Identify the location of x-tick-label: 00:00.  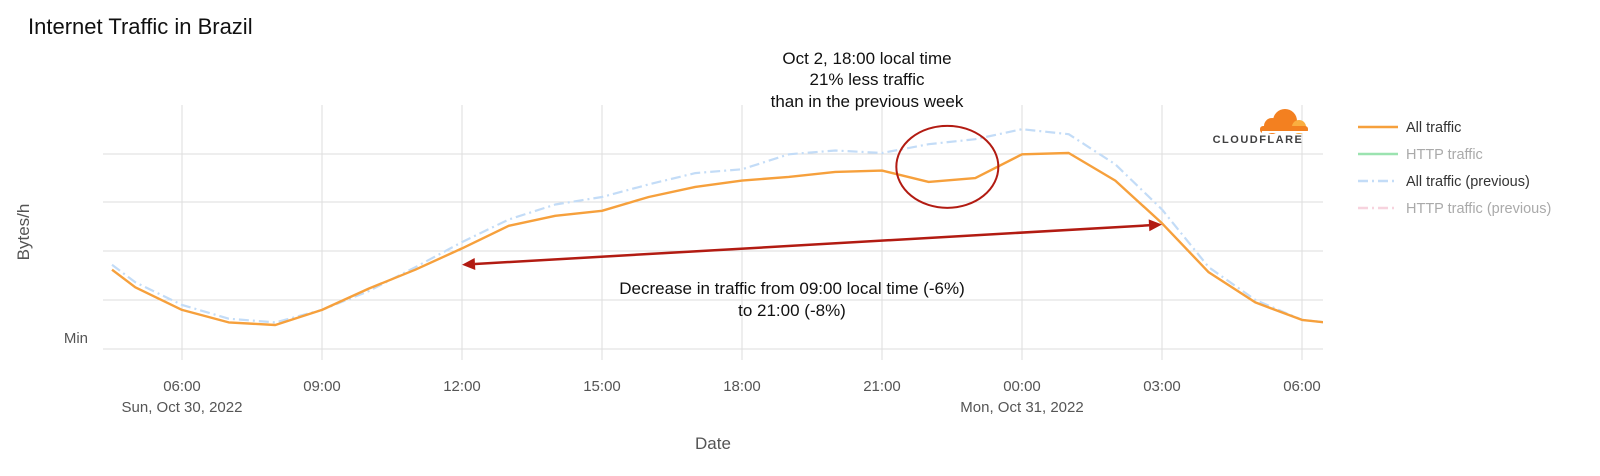
(1022, 386).